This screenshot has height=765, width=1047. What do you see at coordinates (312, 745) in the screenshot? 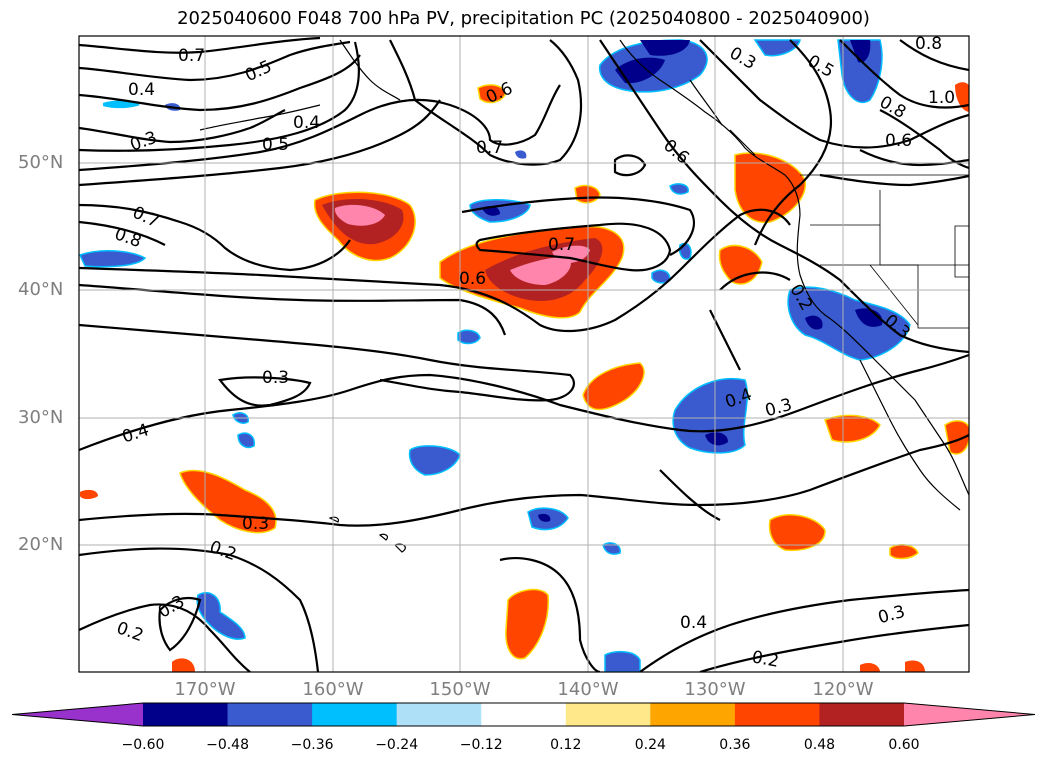
I see `colorbar-tick-label: −0.36` at bounding box center [312, 745].